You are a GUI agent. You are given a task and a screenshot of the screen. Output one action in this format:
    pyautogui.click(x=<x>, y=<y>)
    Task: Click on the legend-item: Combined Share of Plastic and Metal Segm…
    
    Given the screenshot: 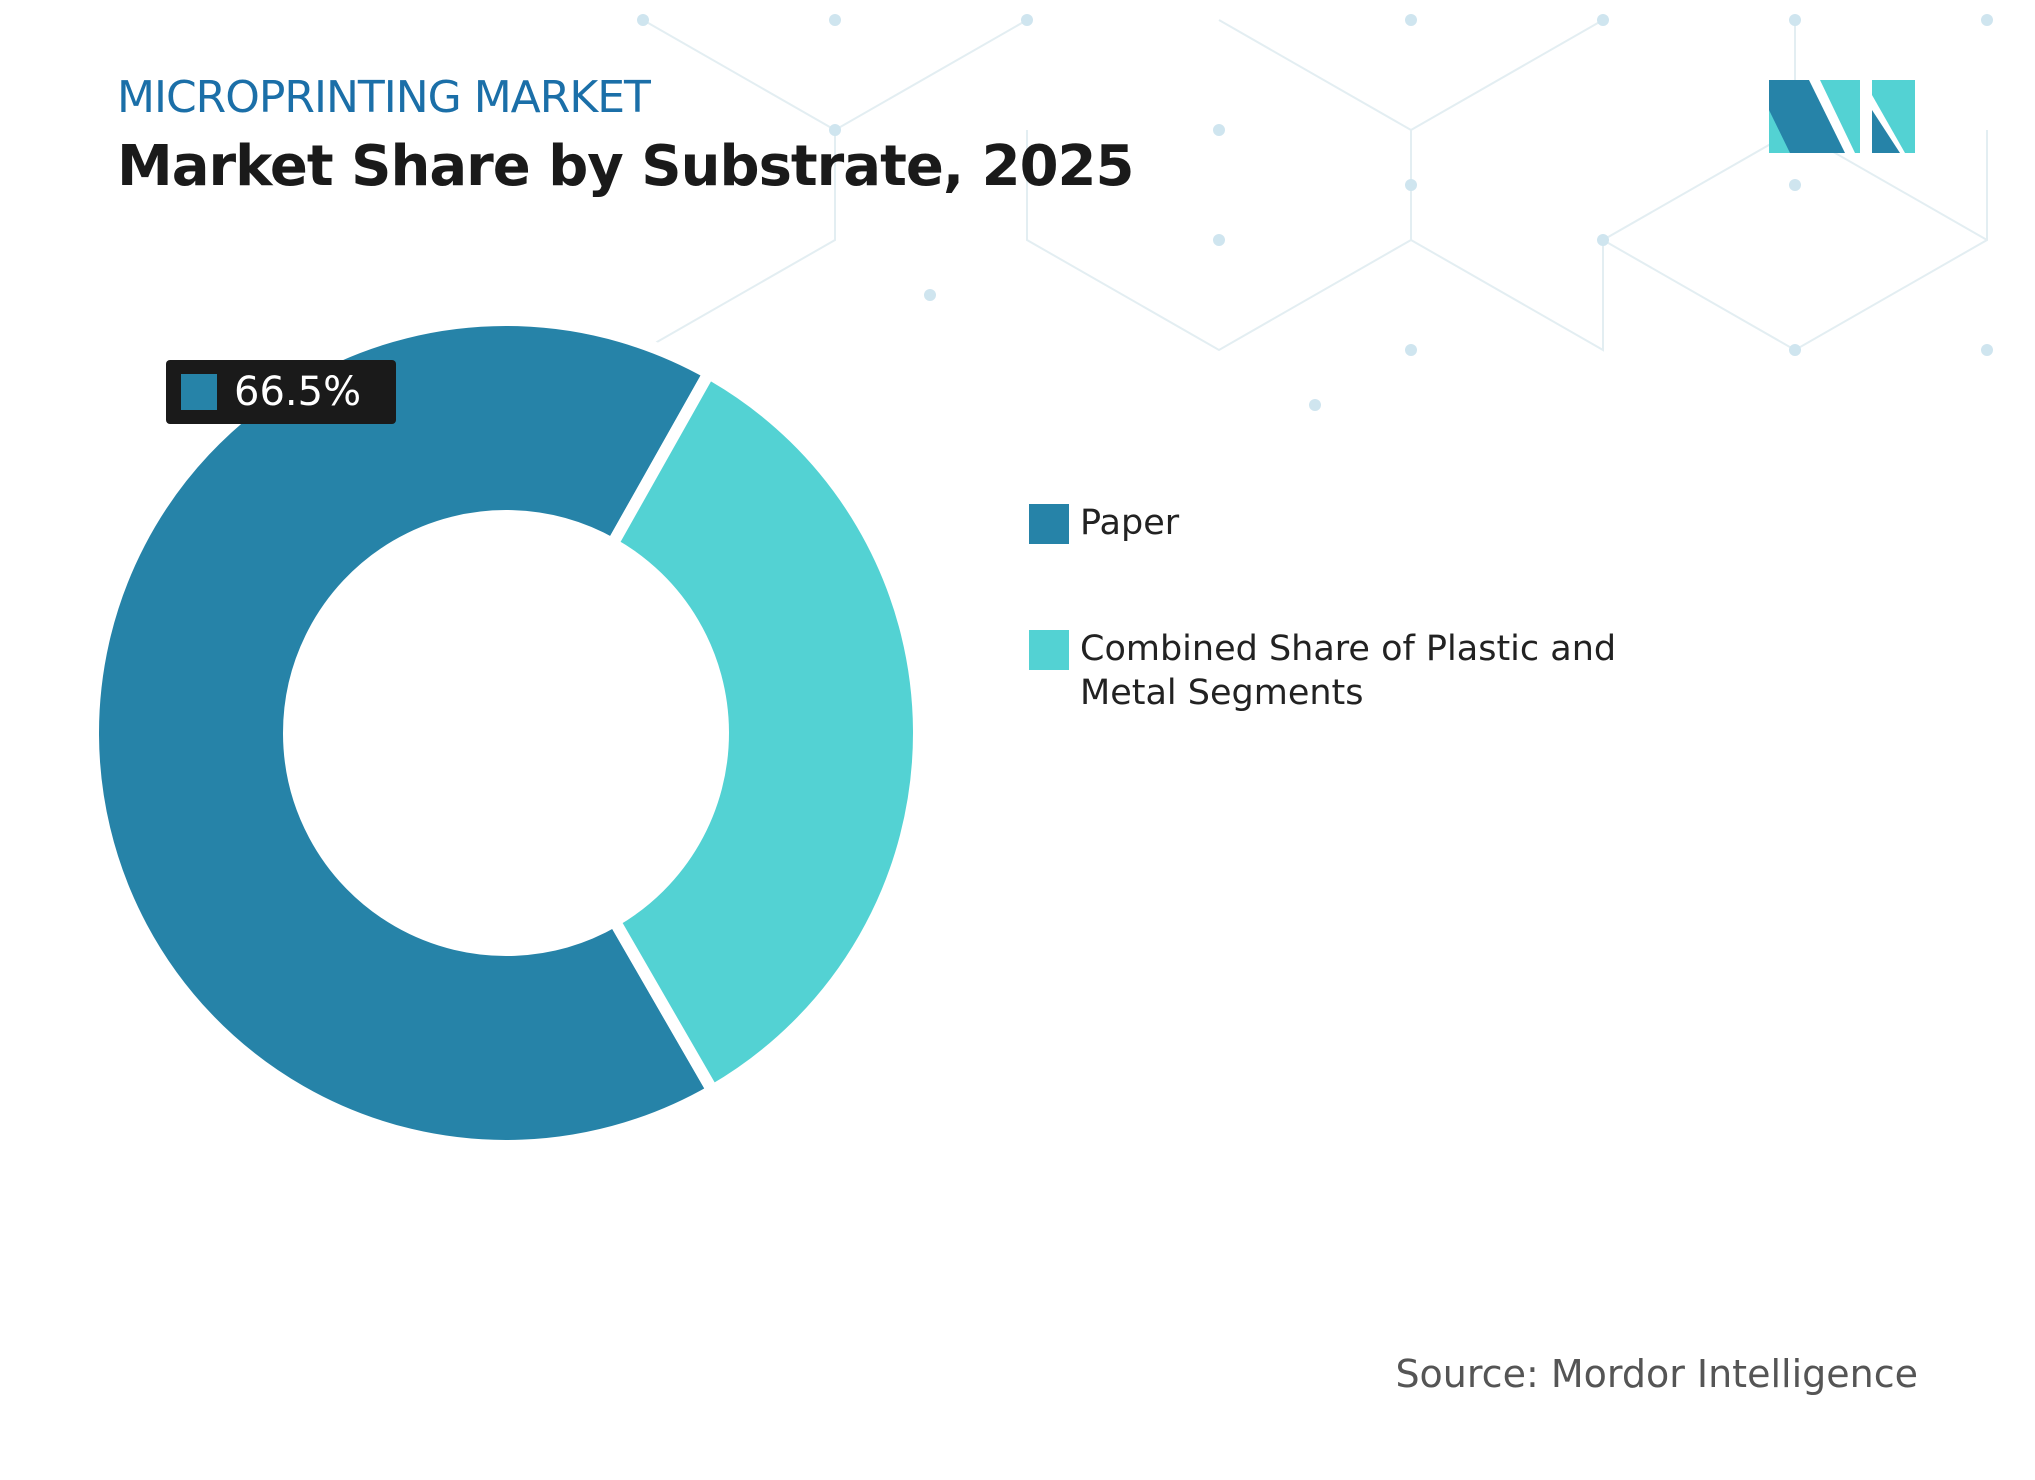 What is the action you would take?
    pyautogui.click(x=1354, y=672)
    